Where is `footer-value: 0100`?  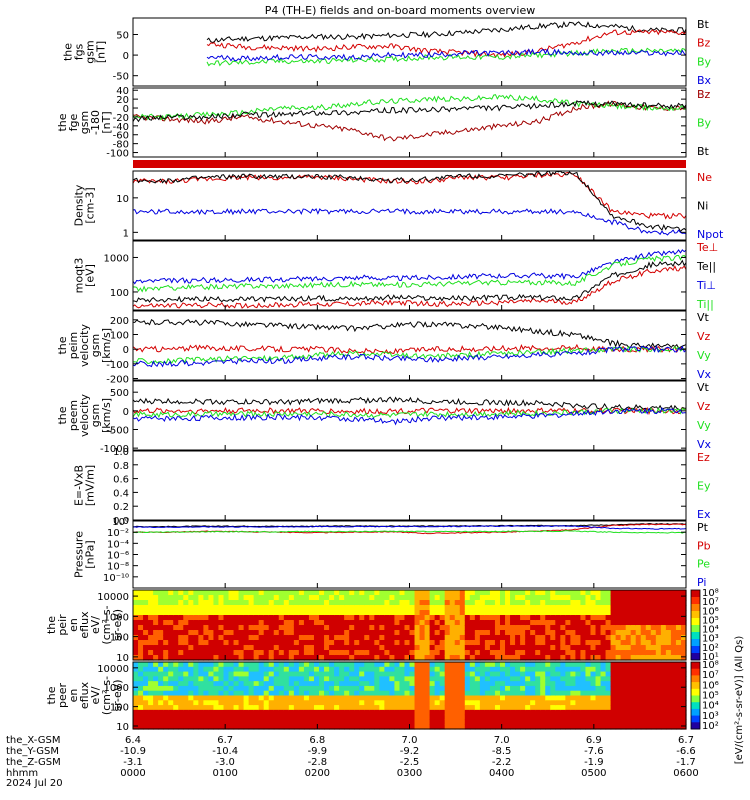
footer-value: 0100 is located at coordinates (224, 773).